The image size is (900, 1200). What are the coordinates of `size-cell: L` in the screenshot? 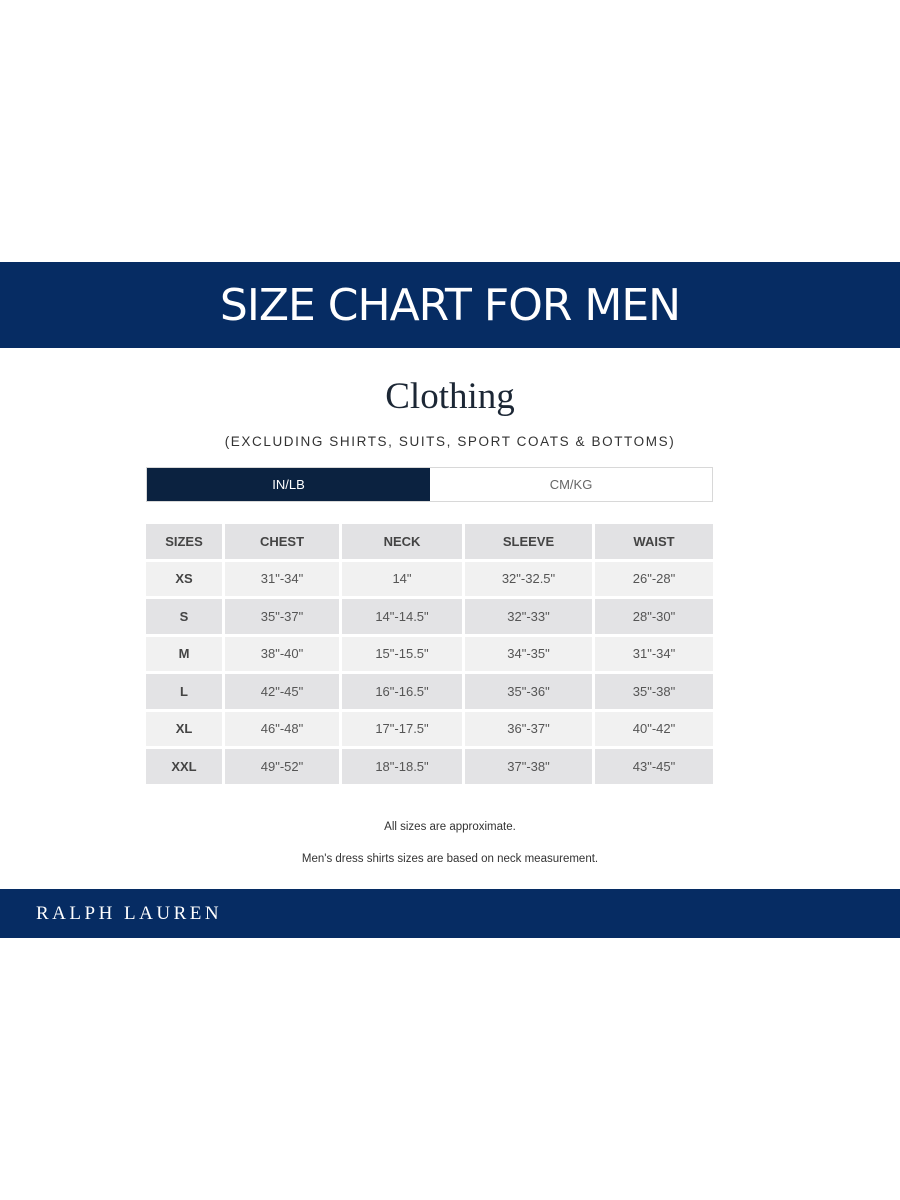 It's located at (184, 691).